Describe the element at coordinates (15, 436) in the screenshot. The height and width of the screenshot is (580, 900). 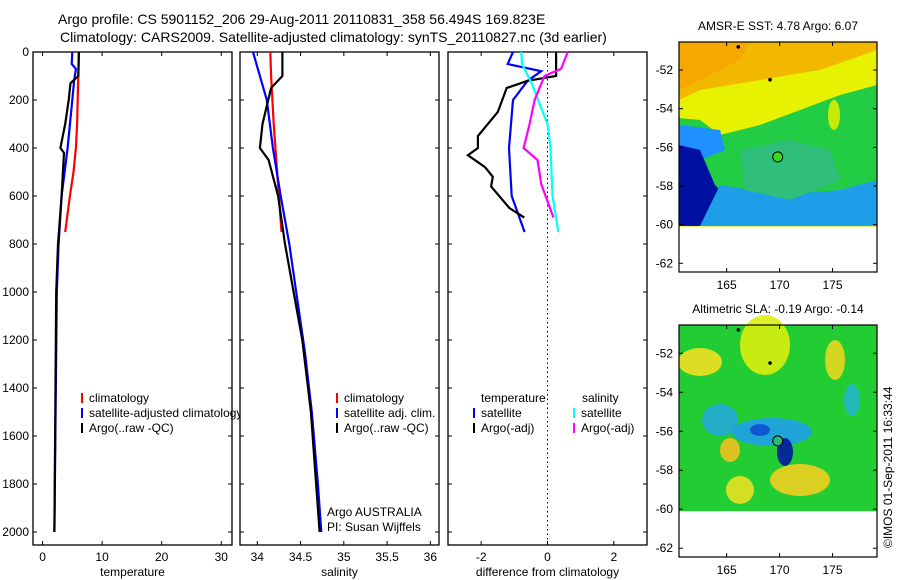
I see `y-tick-label: 1600` at that location.